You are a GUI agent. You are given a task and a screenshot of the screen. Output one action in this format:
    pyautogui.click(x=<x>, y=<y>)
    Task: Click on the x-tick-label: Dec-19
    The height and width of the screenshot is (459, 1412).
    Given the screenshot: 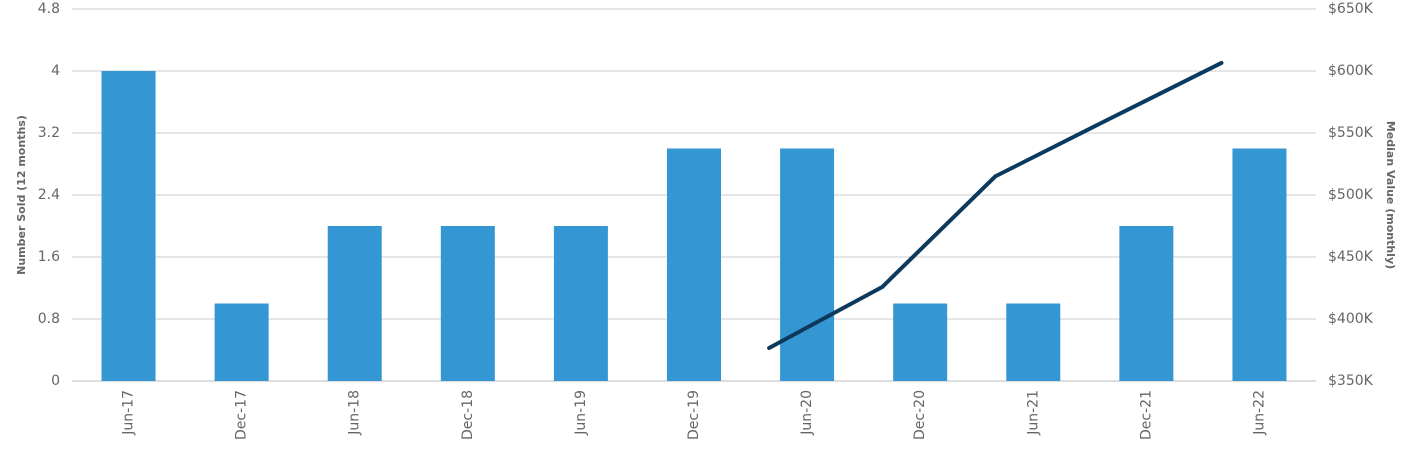 What is the action you would take?
    pyautogui.click(x=694, y=415)
    